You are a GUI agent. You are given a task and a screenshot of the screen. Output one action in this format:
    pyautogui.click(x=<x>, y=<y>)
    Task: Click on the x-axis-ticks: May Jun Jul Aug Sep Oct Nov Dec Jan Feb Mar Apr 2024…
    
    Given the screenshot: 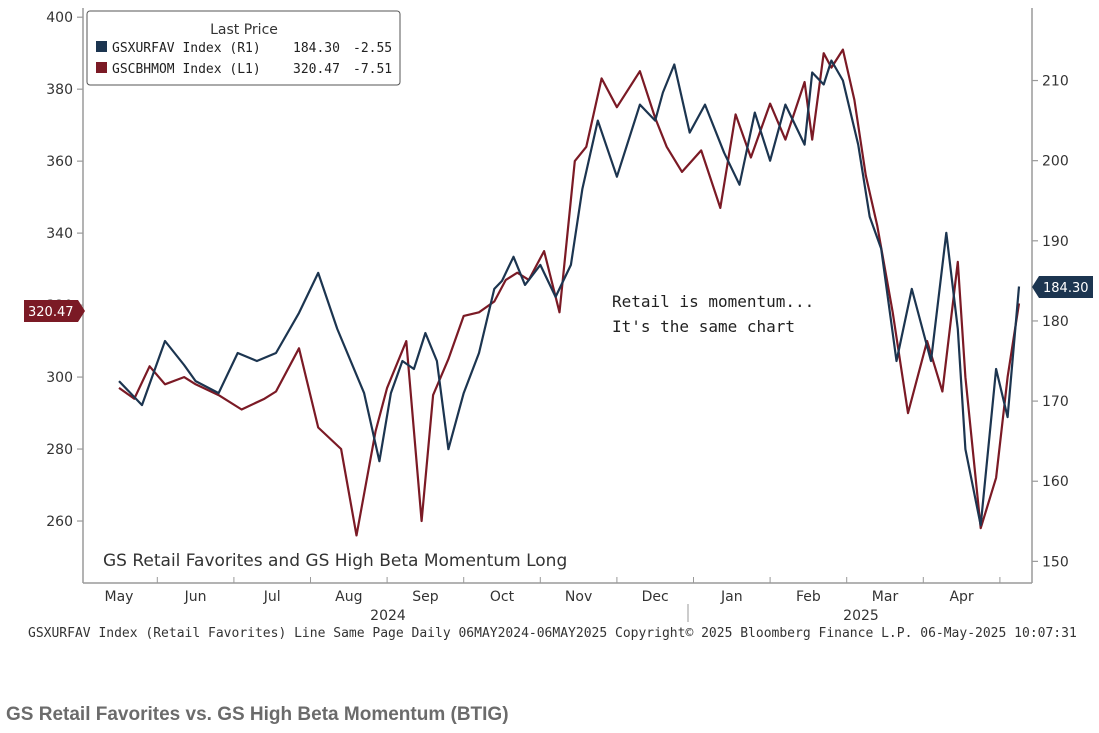 What is the action you would take?
    pyautogui.click(x=553, y=600)
    